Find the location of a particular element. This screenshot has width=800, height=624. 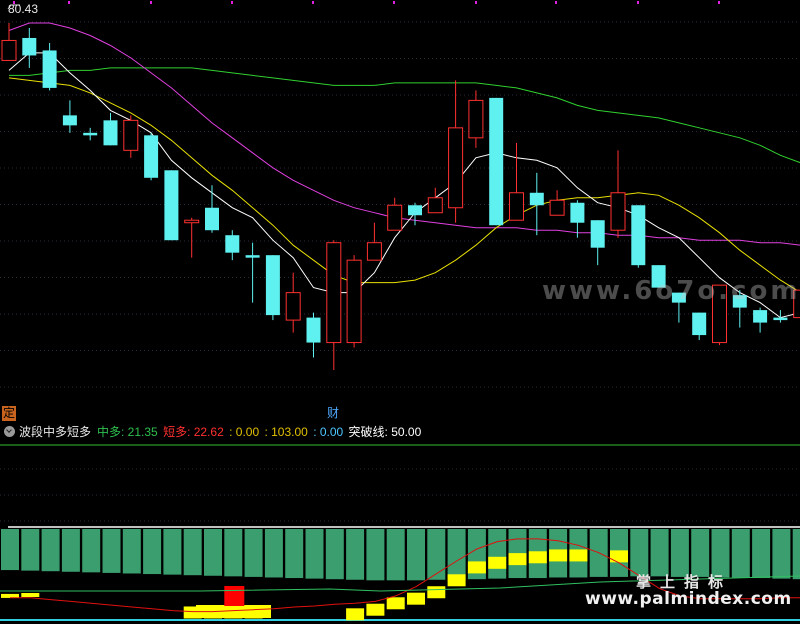

watermark-site: www.palmindex.com is located at coordinates (688, 599).